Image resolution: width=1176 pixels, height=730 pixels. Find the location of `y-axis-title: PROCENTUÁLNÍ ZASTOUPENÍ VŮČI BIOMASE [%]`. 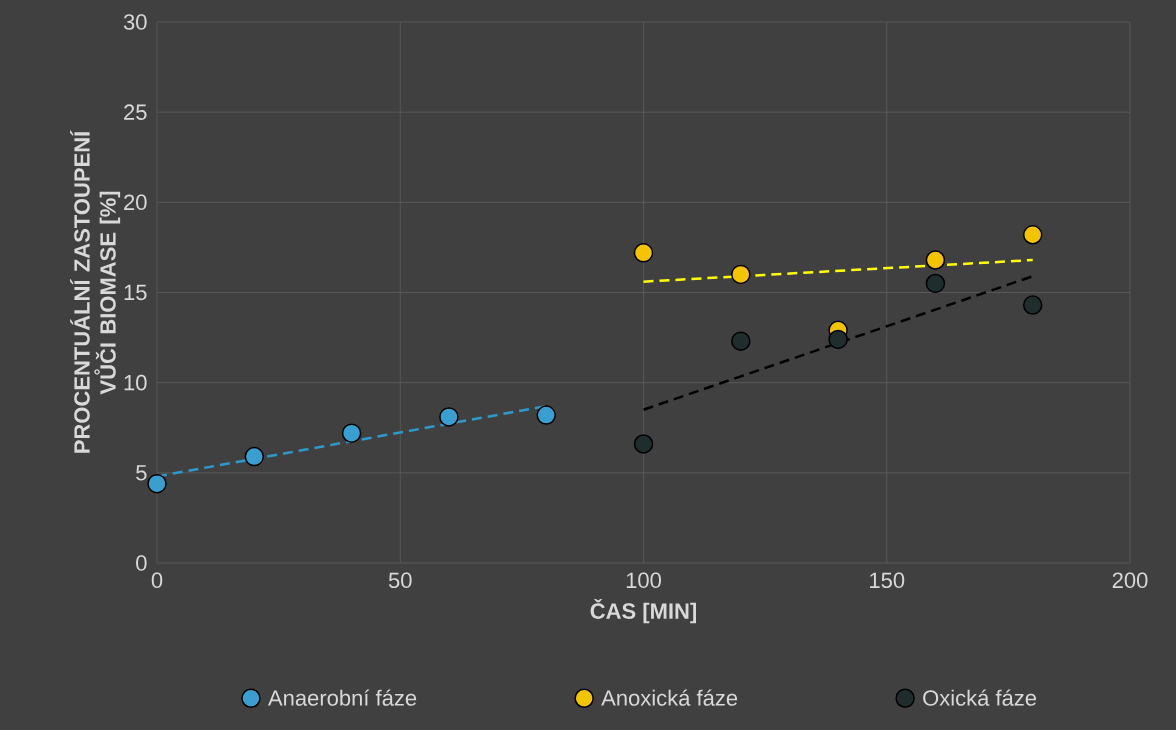

y-axis-title: PROCENTUÁLNÍ ZASTOUPENÍ VŮČI BIOMASE [%] is located at coordinates (95, 291).